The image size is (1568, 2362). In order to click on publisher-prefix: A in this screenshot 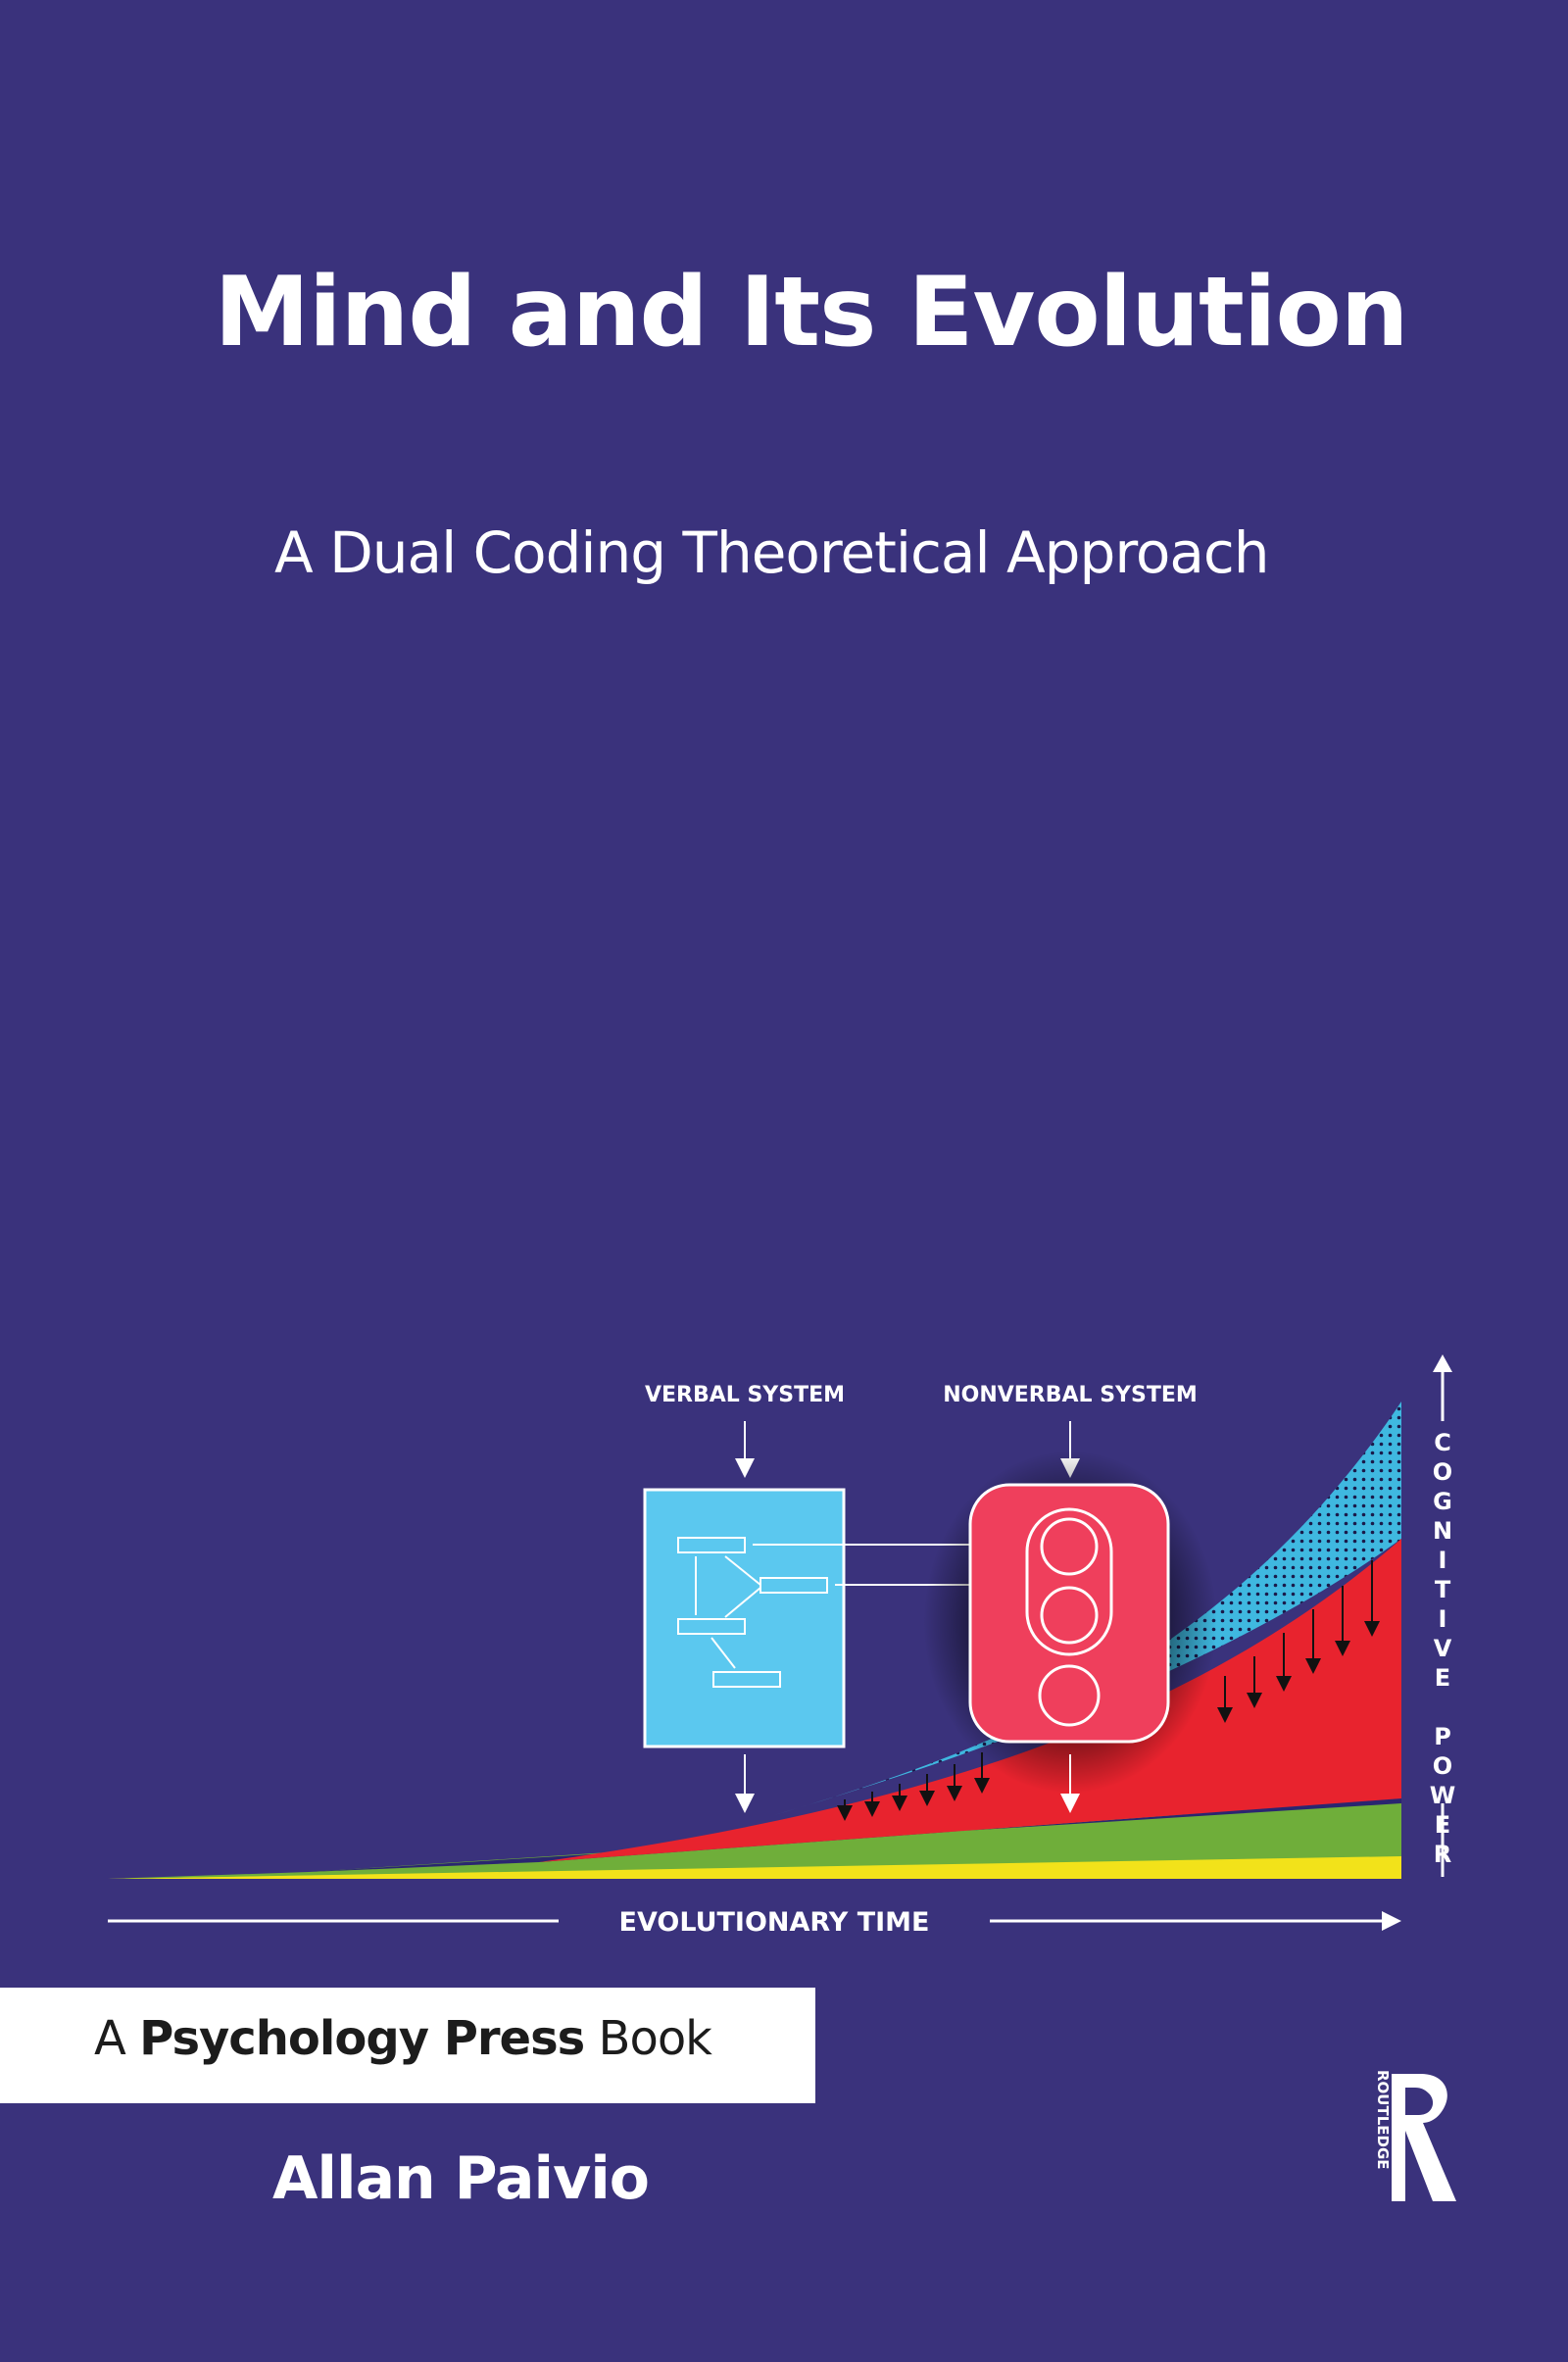, I will do `click(110, 2038)`.